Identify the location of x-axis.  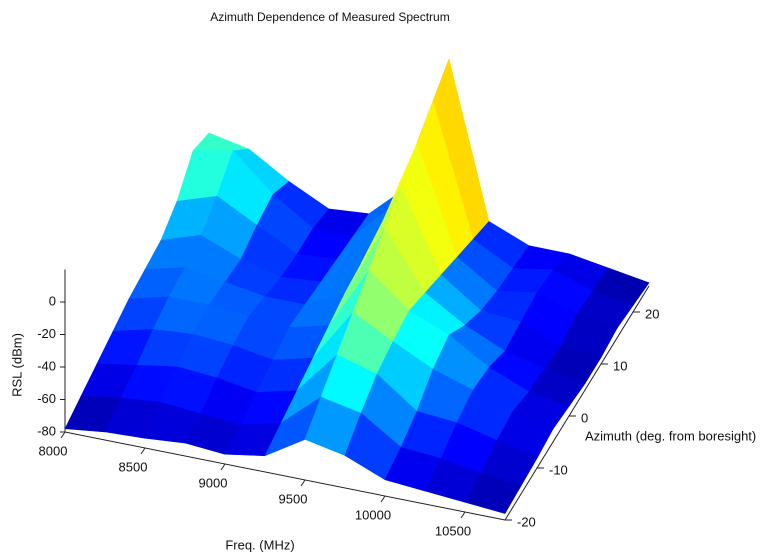
(285, 476).